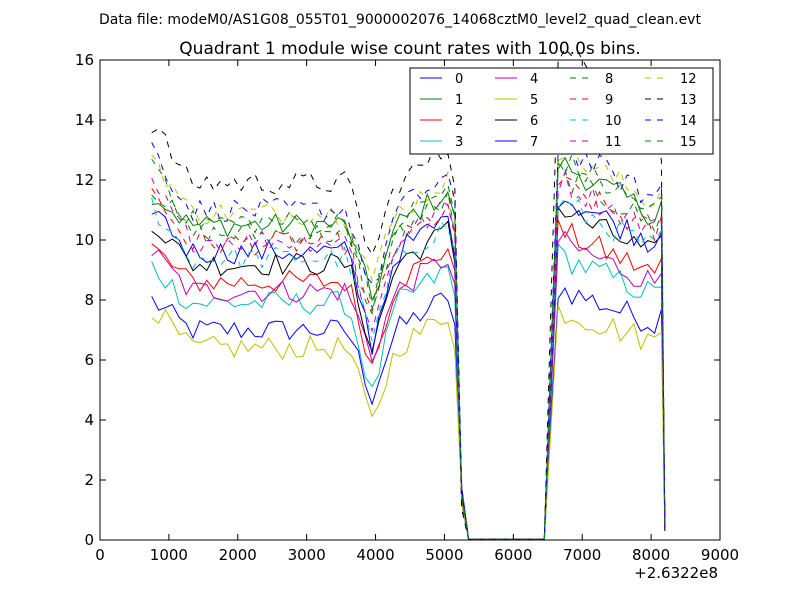  I want to click on x-tick-label: 3000, so click(307, 555).